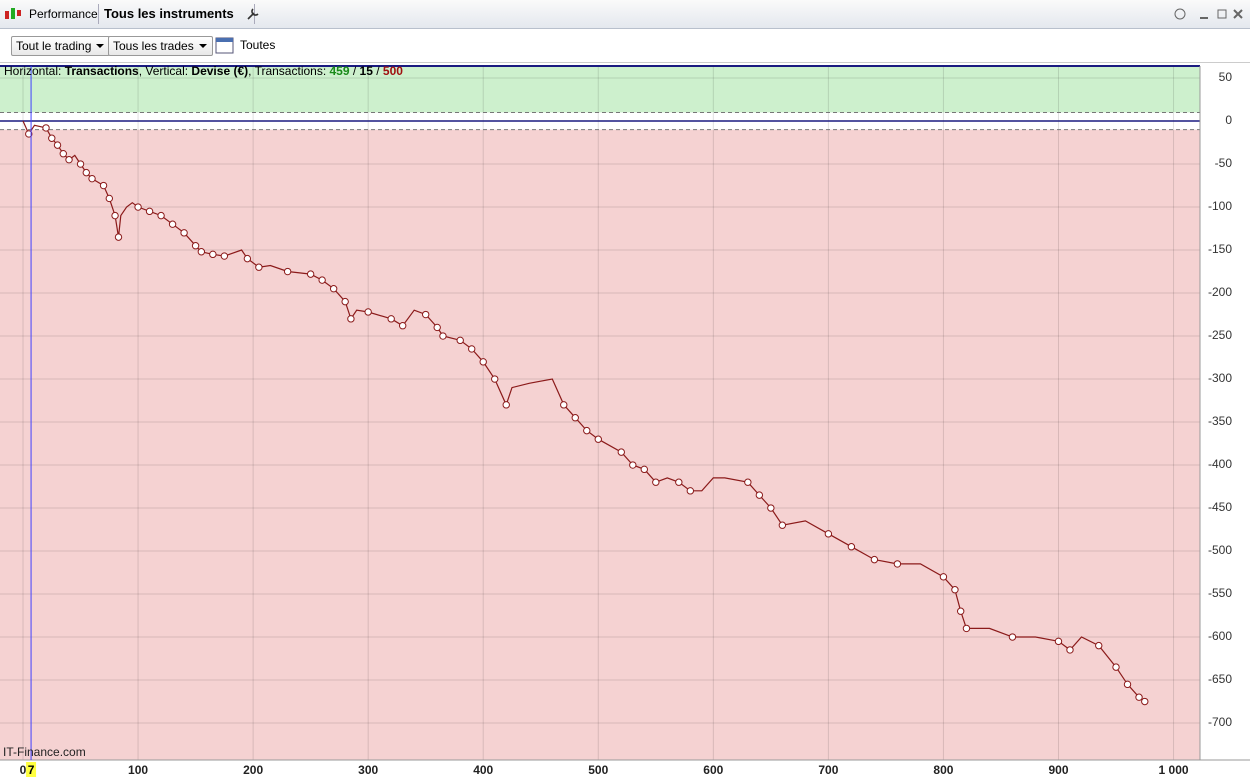 The height and width of the screenshot is (779, 1250). What do you see at coordinates (34, 71) in the screenshot?
I see `info-part: Horizontal:` at bounding box center [34, 71].